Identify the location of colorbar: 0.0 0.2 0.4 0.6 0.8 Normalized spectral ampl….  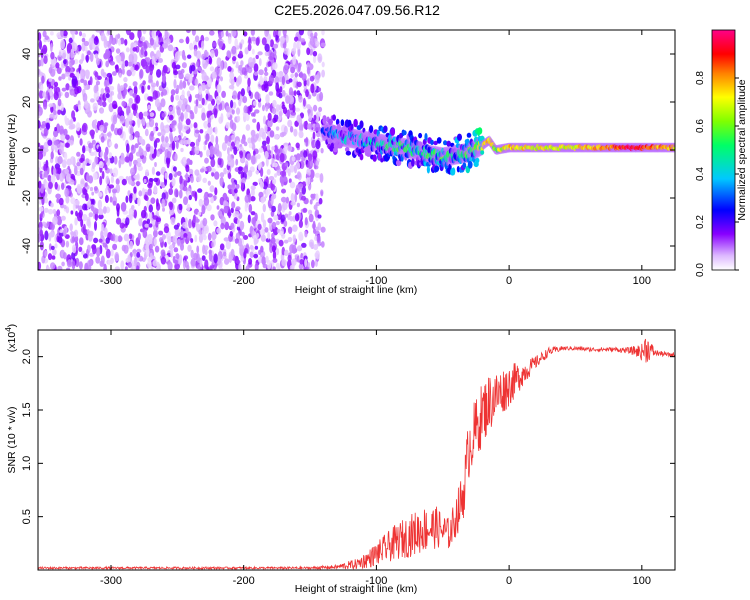
(721, 153).